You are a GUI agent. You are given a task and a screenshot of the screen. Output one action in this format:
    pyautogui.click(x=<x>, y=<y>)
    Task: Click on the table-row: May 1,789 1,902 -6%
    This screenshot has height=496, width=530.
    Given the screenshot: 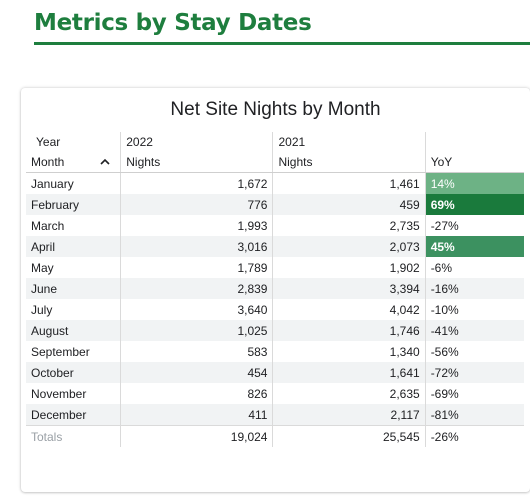 What is the action you would take?
    pyautogui.click(x=275, y=267)
    